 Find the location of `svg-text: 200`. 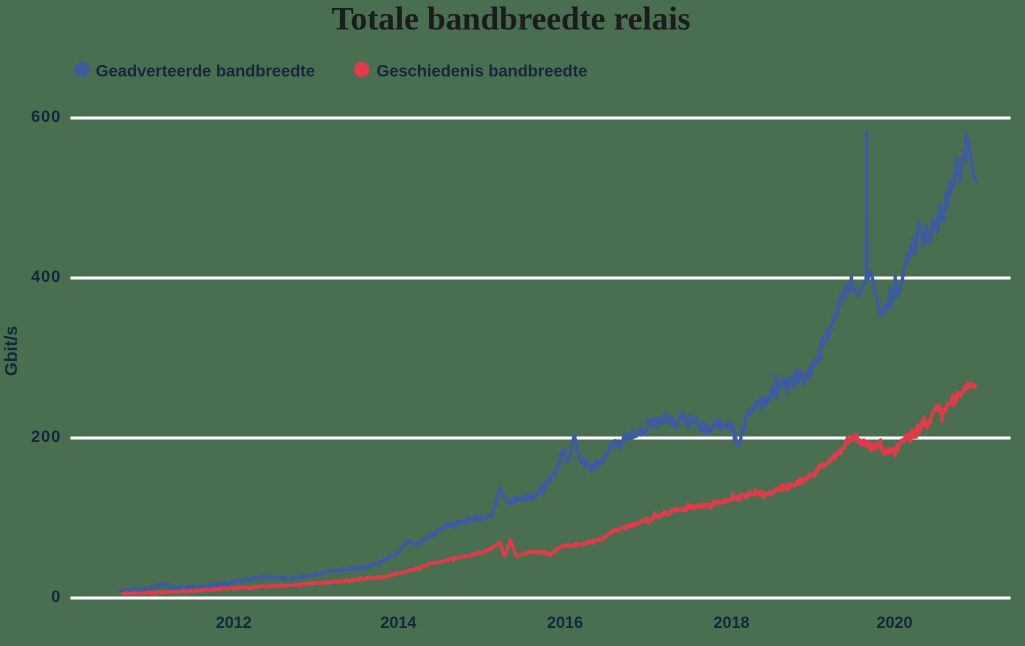

svg-text: 200 is located at coordinates (46, 437).